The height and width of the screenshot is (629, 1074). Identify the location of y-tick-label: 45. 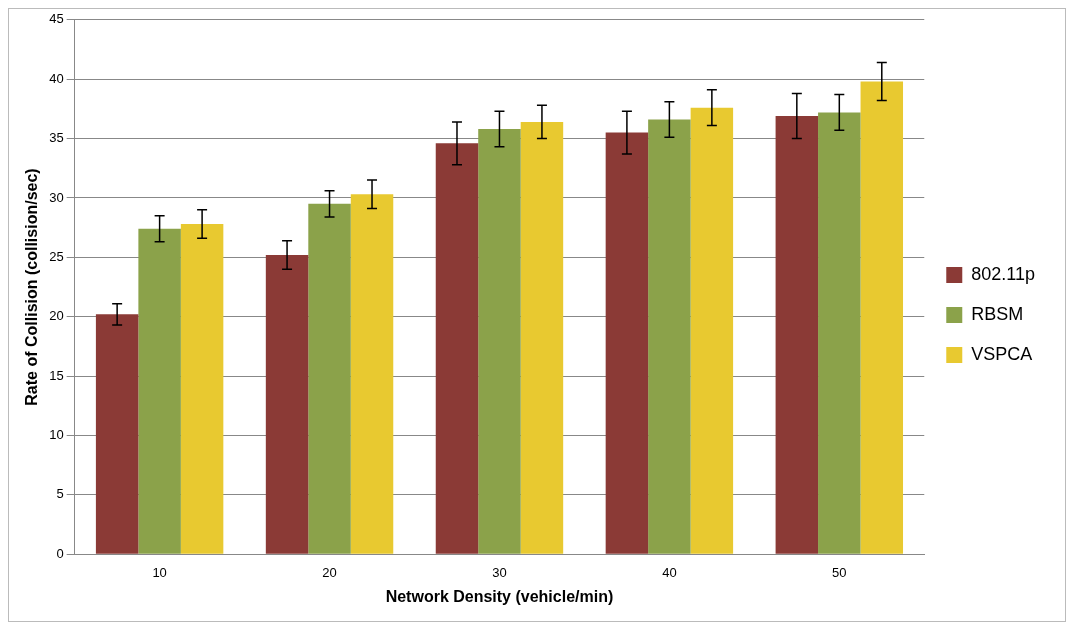
(56, 19).